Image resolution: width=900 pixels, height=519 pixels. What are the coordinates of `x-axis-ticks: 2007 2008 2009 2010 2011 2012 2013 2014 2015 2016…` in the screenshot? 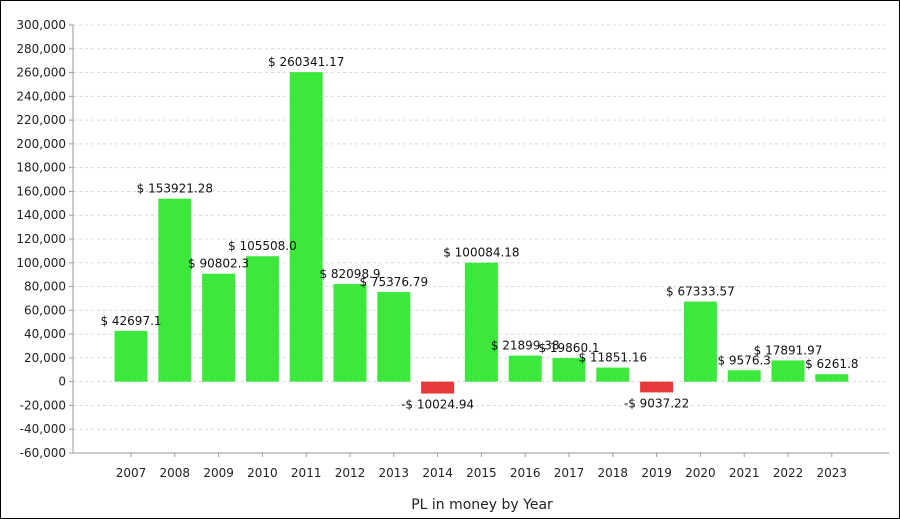 It's located at (481, 466).